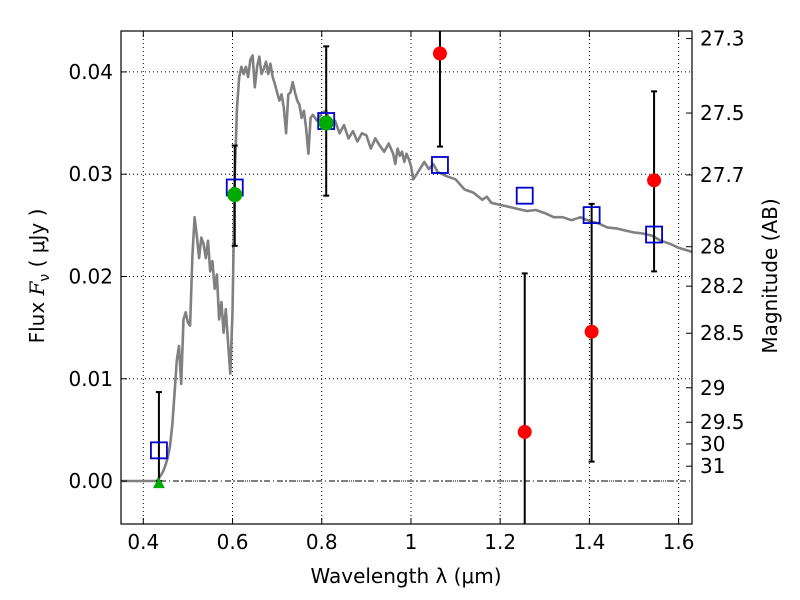  What do you see at coordinates (405, 576) in the screenshot?
I see `x-axis-label: Wavelength λ (μm)` at bounding box center [405, 576].